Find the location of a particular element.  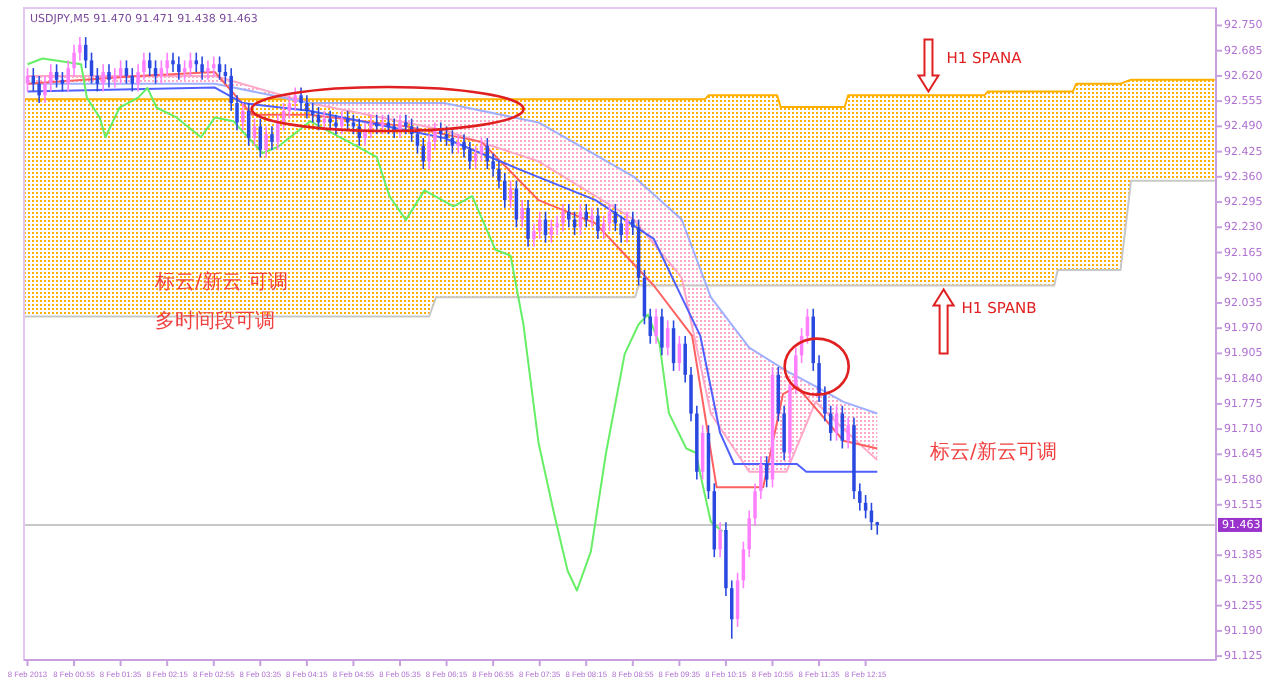

annotation: 标云/新云可调 is located at coordinates (992, 451).